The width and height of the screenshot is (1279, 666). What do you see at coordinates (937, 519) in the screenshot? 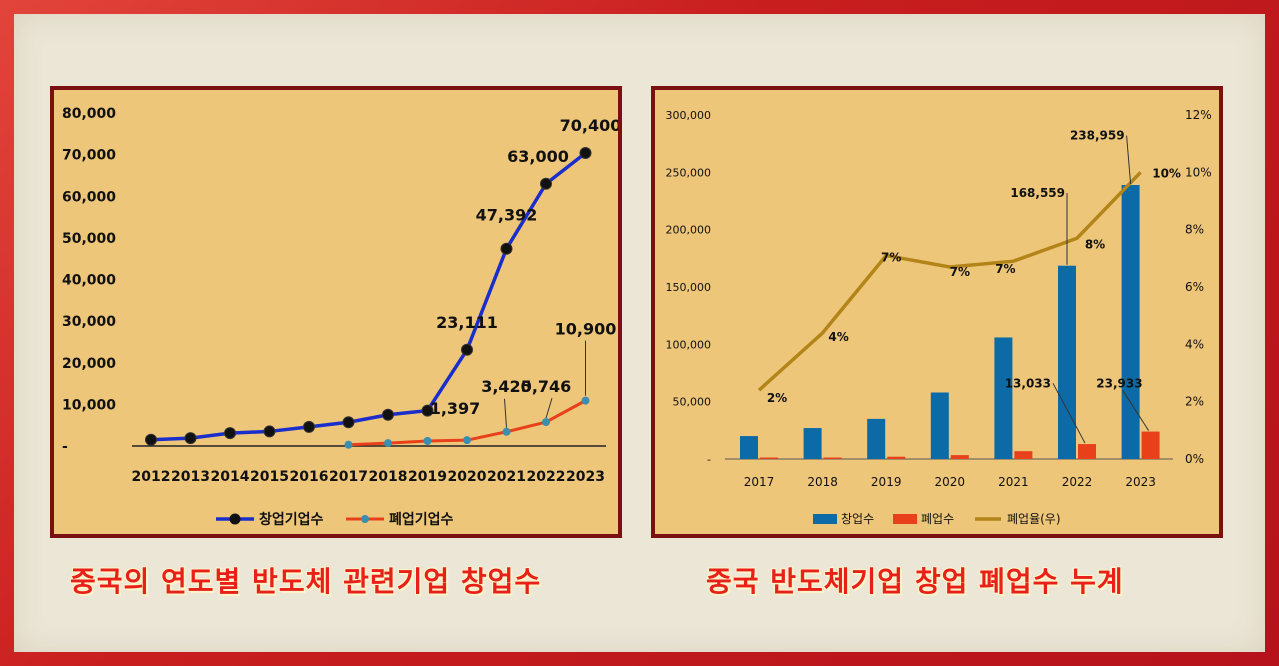
I see `legend-label: 폐업수` at bounding box center [937, 519].